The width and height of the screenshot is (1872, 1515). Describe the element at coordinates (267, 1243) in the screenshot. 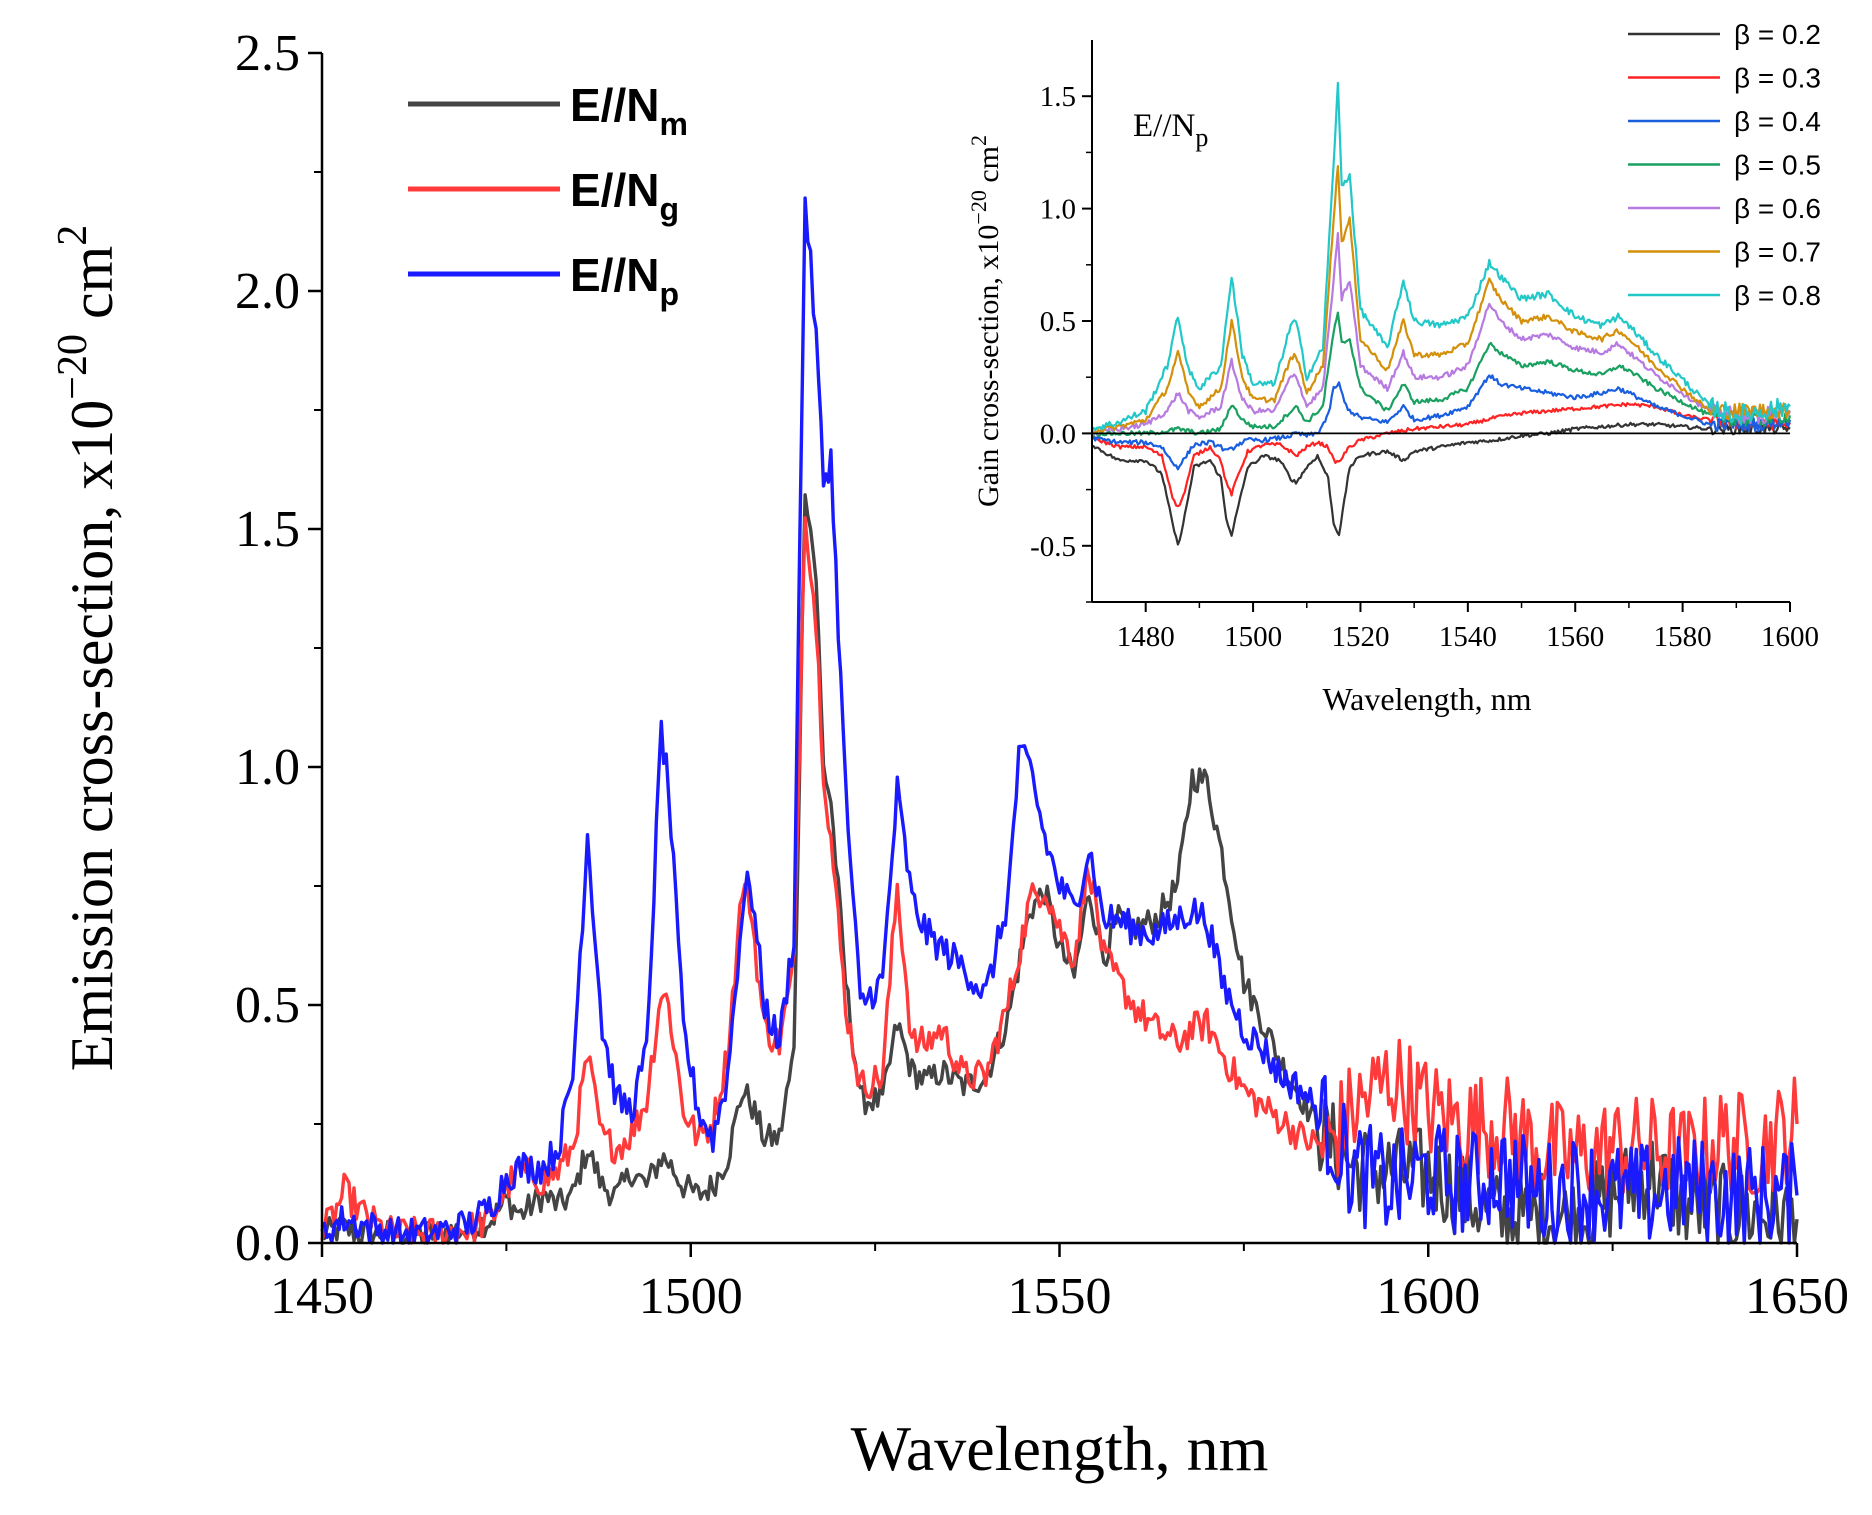

I see `y-tick-label: 0.0` at that location.